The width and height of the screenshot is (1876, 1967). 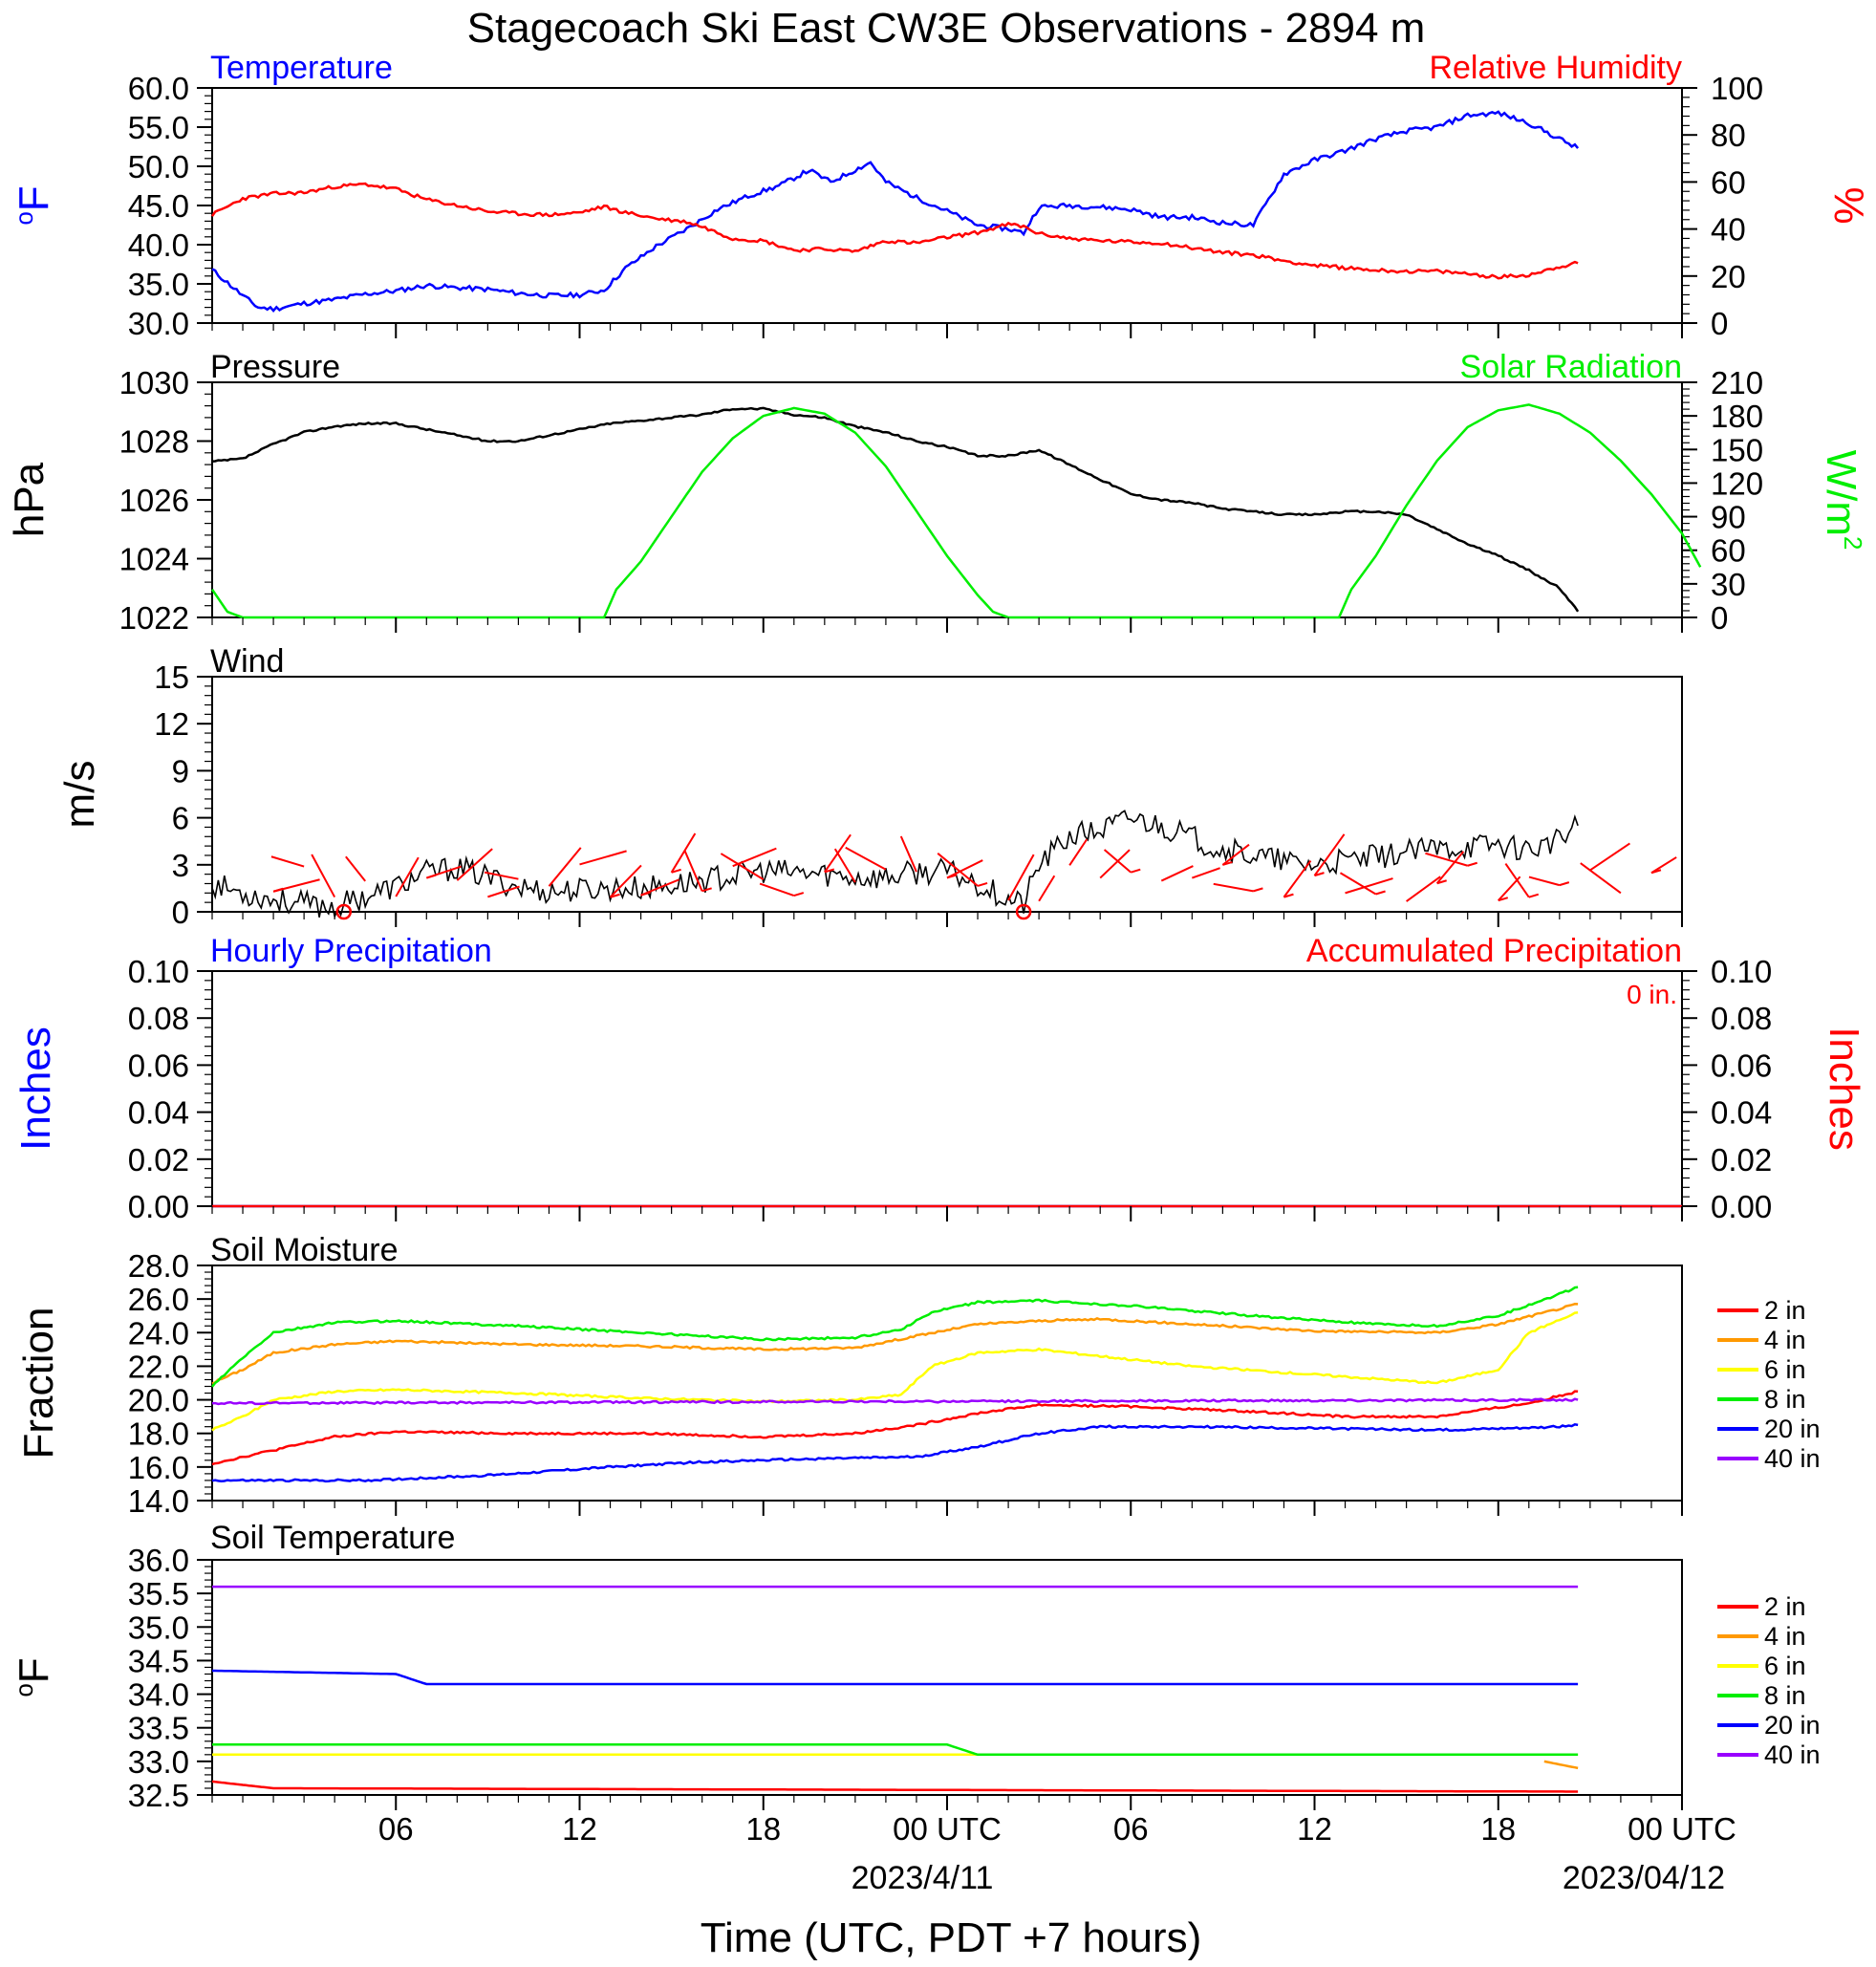 I want to click on legend-label: 2 in, so click(x=1785, y=1606).